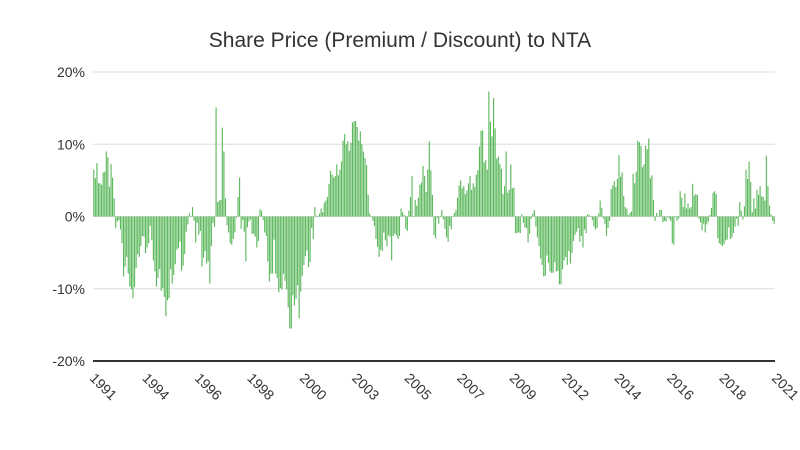  I want to click on x-tick-label: 1991, so click(103, 386).